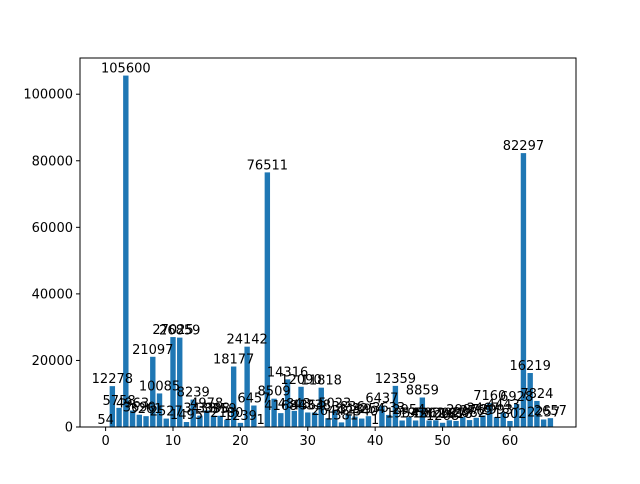  What do you see at coordinates (240, 416) in the screenshot?
I see `bar-value-label: 1239` at bounding box center [240, 416].